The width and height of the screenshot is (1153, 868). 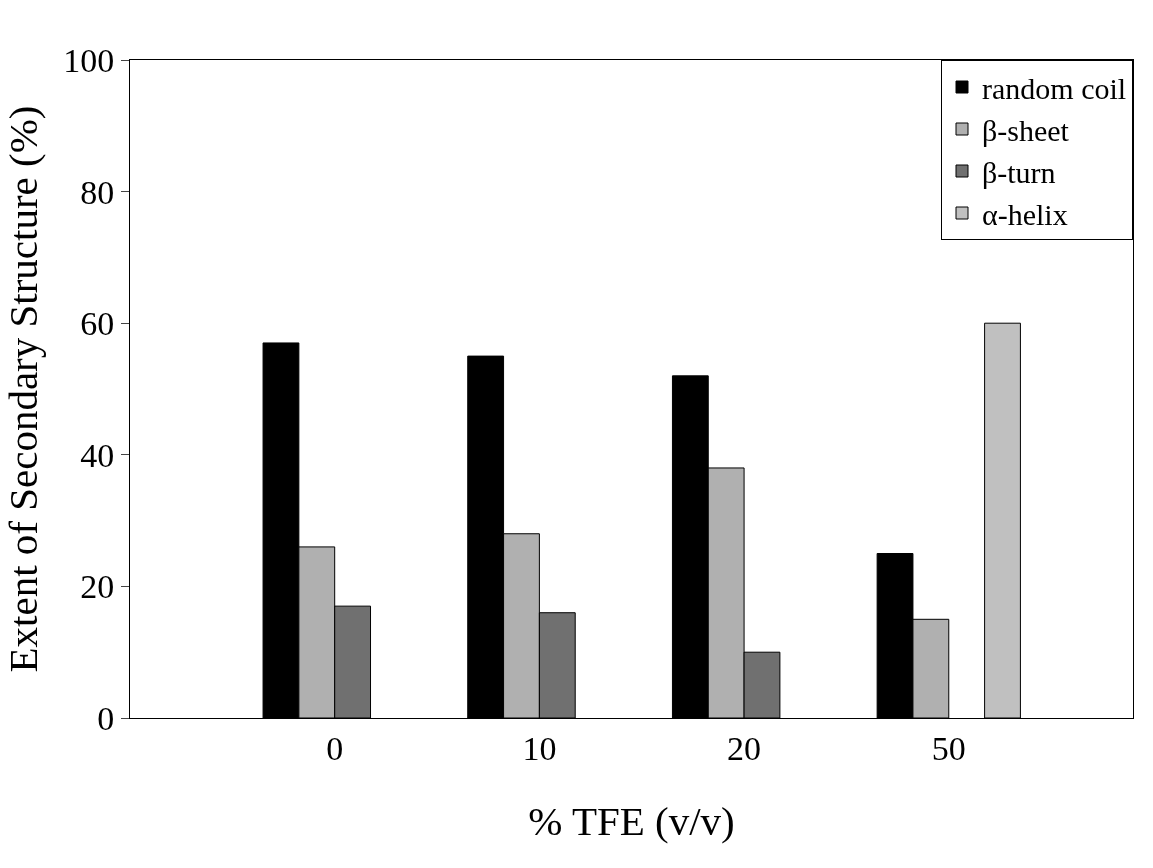 I want to click on y-tick-label: 40, so click(x=97, y=455).